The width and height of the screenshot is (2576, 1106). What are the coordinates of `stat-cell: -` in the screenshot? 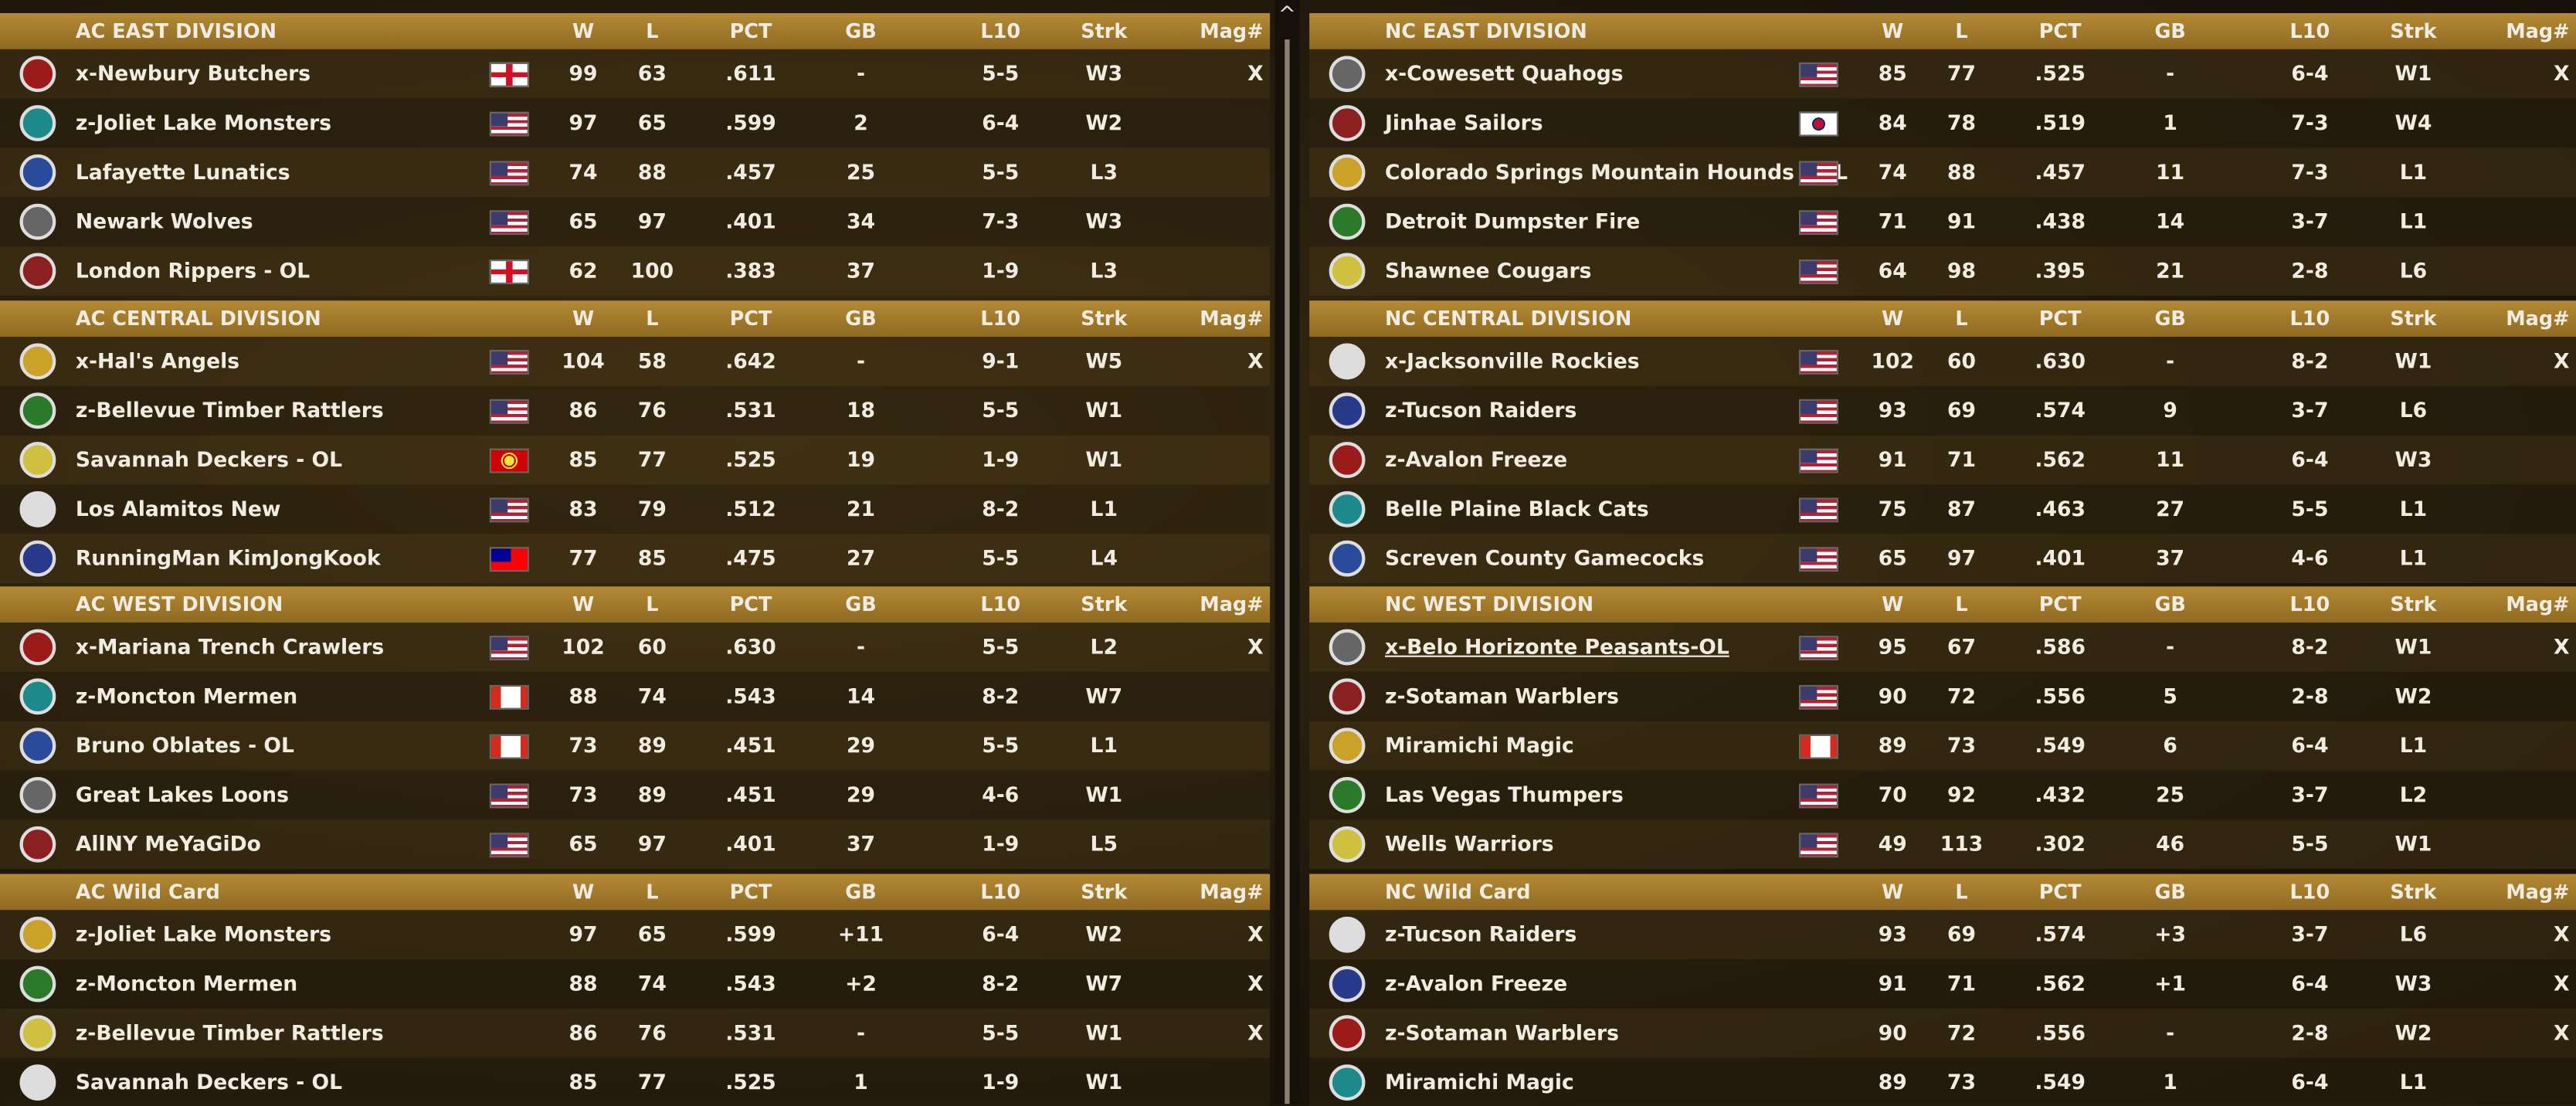 It's located at (861, 1031).